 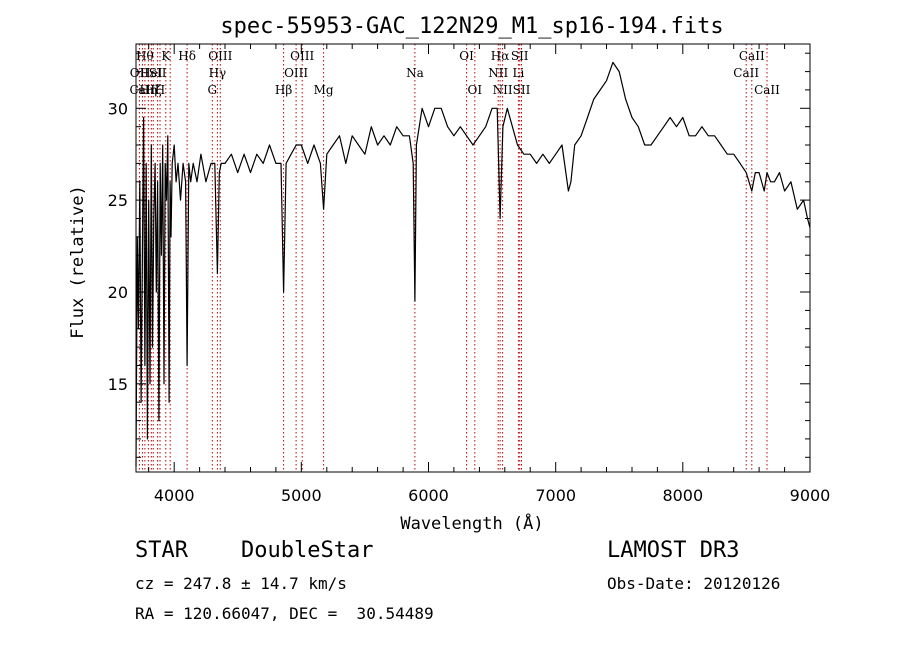 What do you see at coordinates (140, 73) in the screenshot?
I see `line-marker-label-0: OII` at bounding box center [140, 73].